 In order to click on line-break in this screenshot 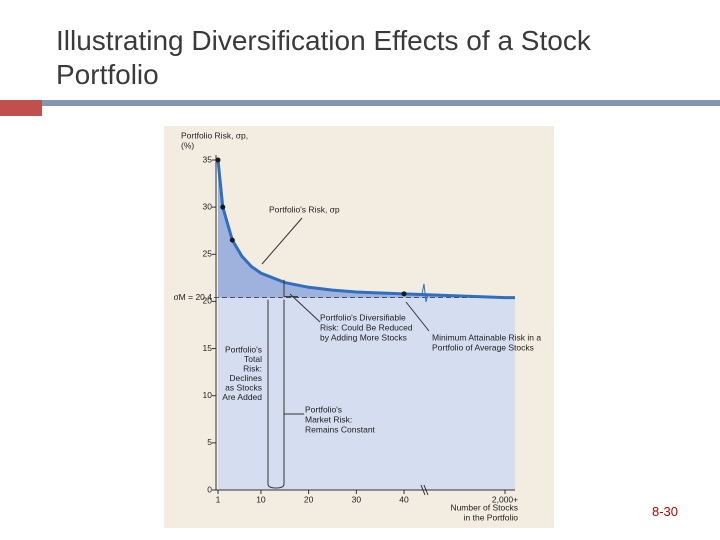, I will do `click(425, 293)`.